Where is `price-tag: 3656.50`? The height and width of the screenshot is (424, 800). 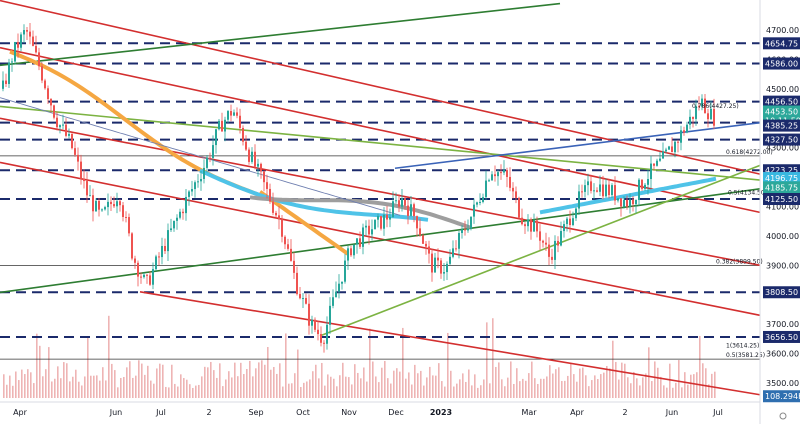
price-tag: 3656.50 is located at coordinates (781, 336).